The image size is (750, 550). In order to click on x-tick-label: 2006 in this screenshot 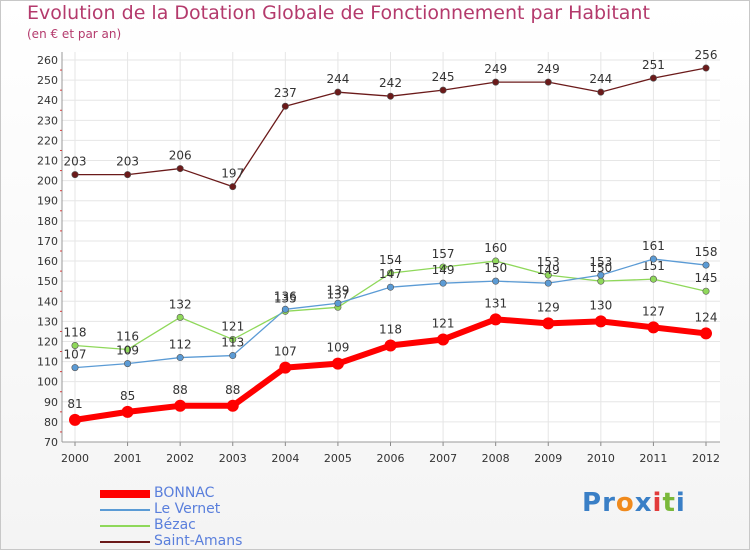, I will do `click(391, 458)`.